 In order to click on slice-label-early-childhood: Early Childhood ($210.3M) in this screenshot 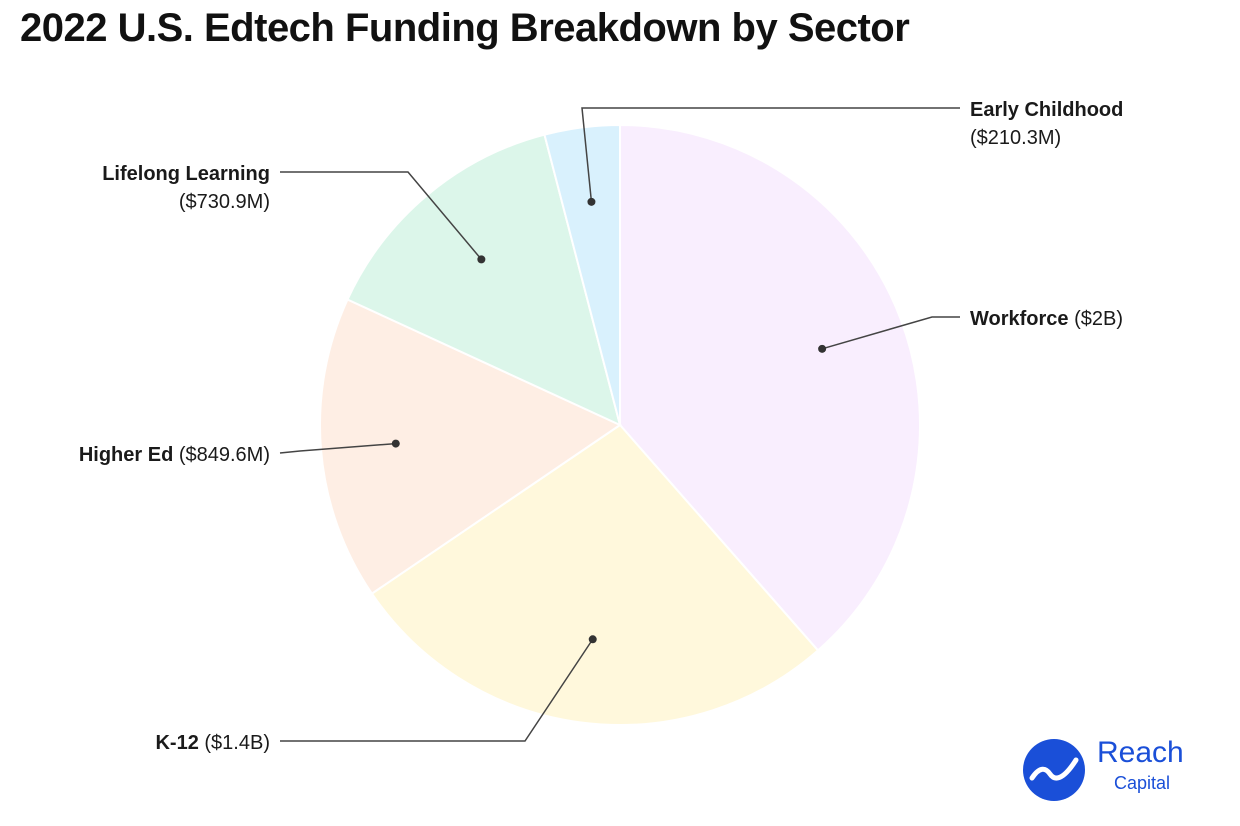, I will do `click(1046, 124)`.